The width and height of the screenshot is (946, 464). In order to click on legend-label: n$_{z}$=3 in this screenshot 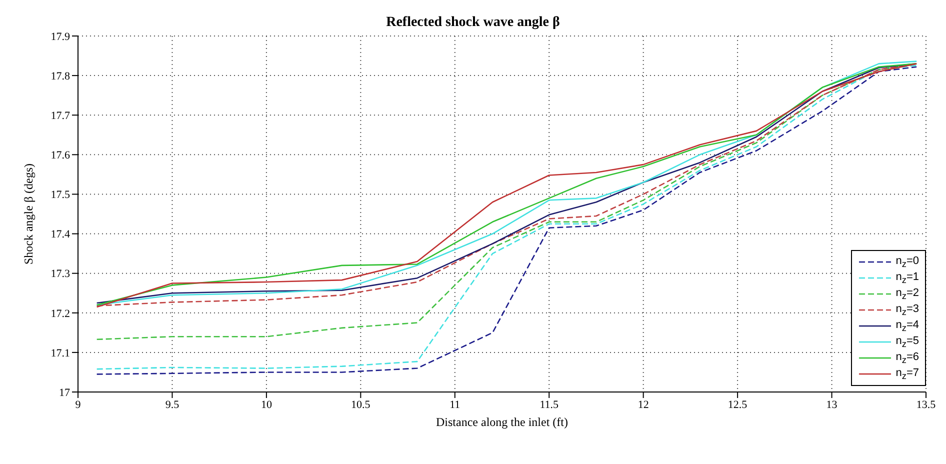, I will do `click(907, 310)`.